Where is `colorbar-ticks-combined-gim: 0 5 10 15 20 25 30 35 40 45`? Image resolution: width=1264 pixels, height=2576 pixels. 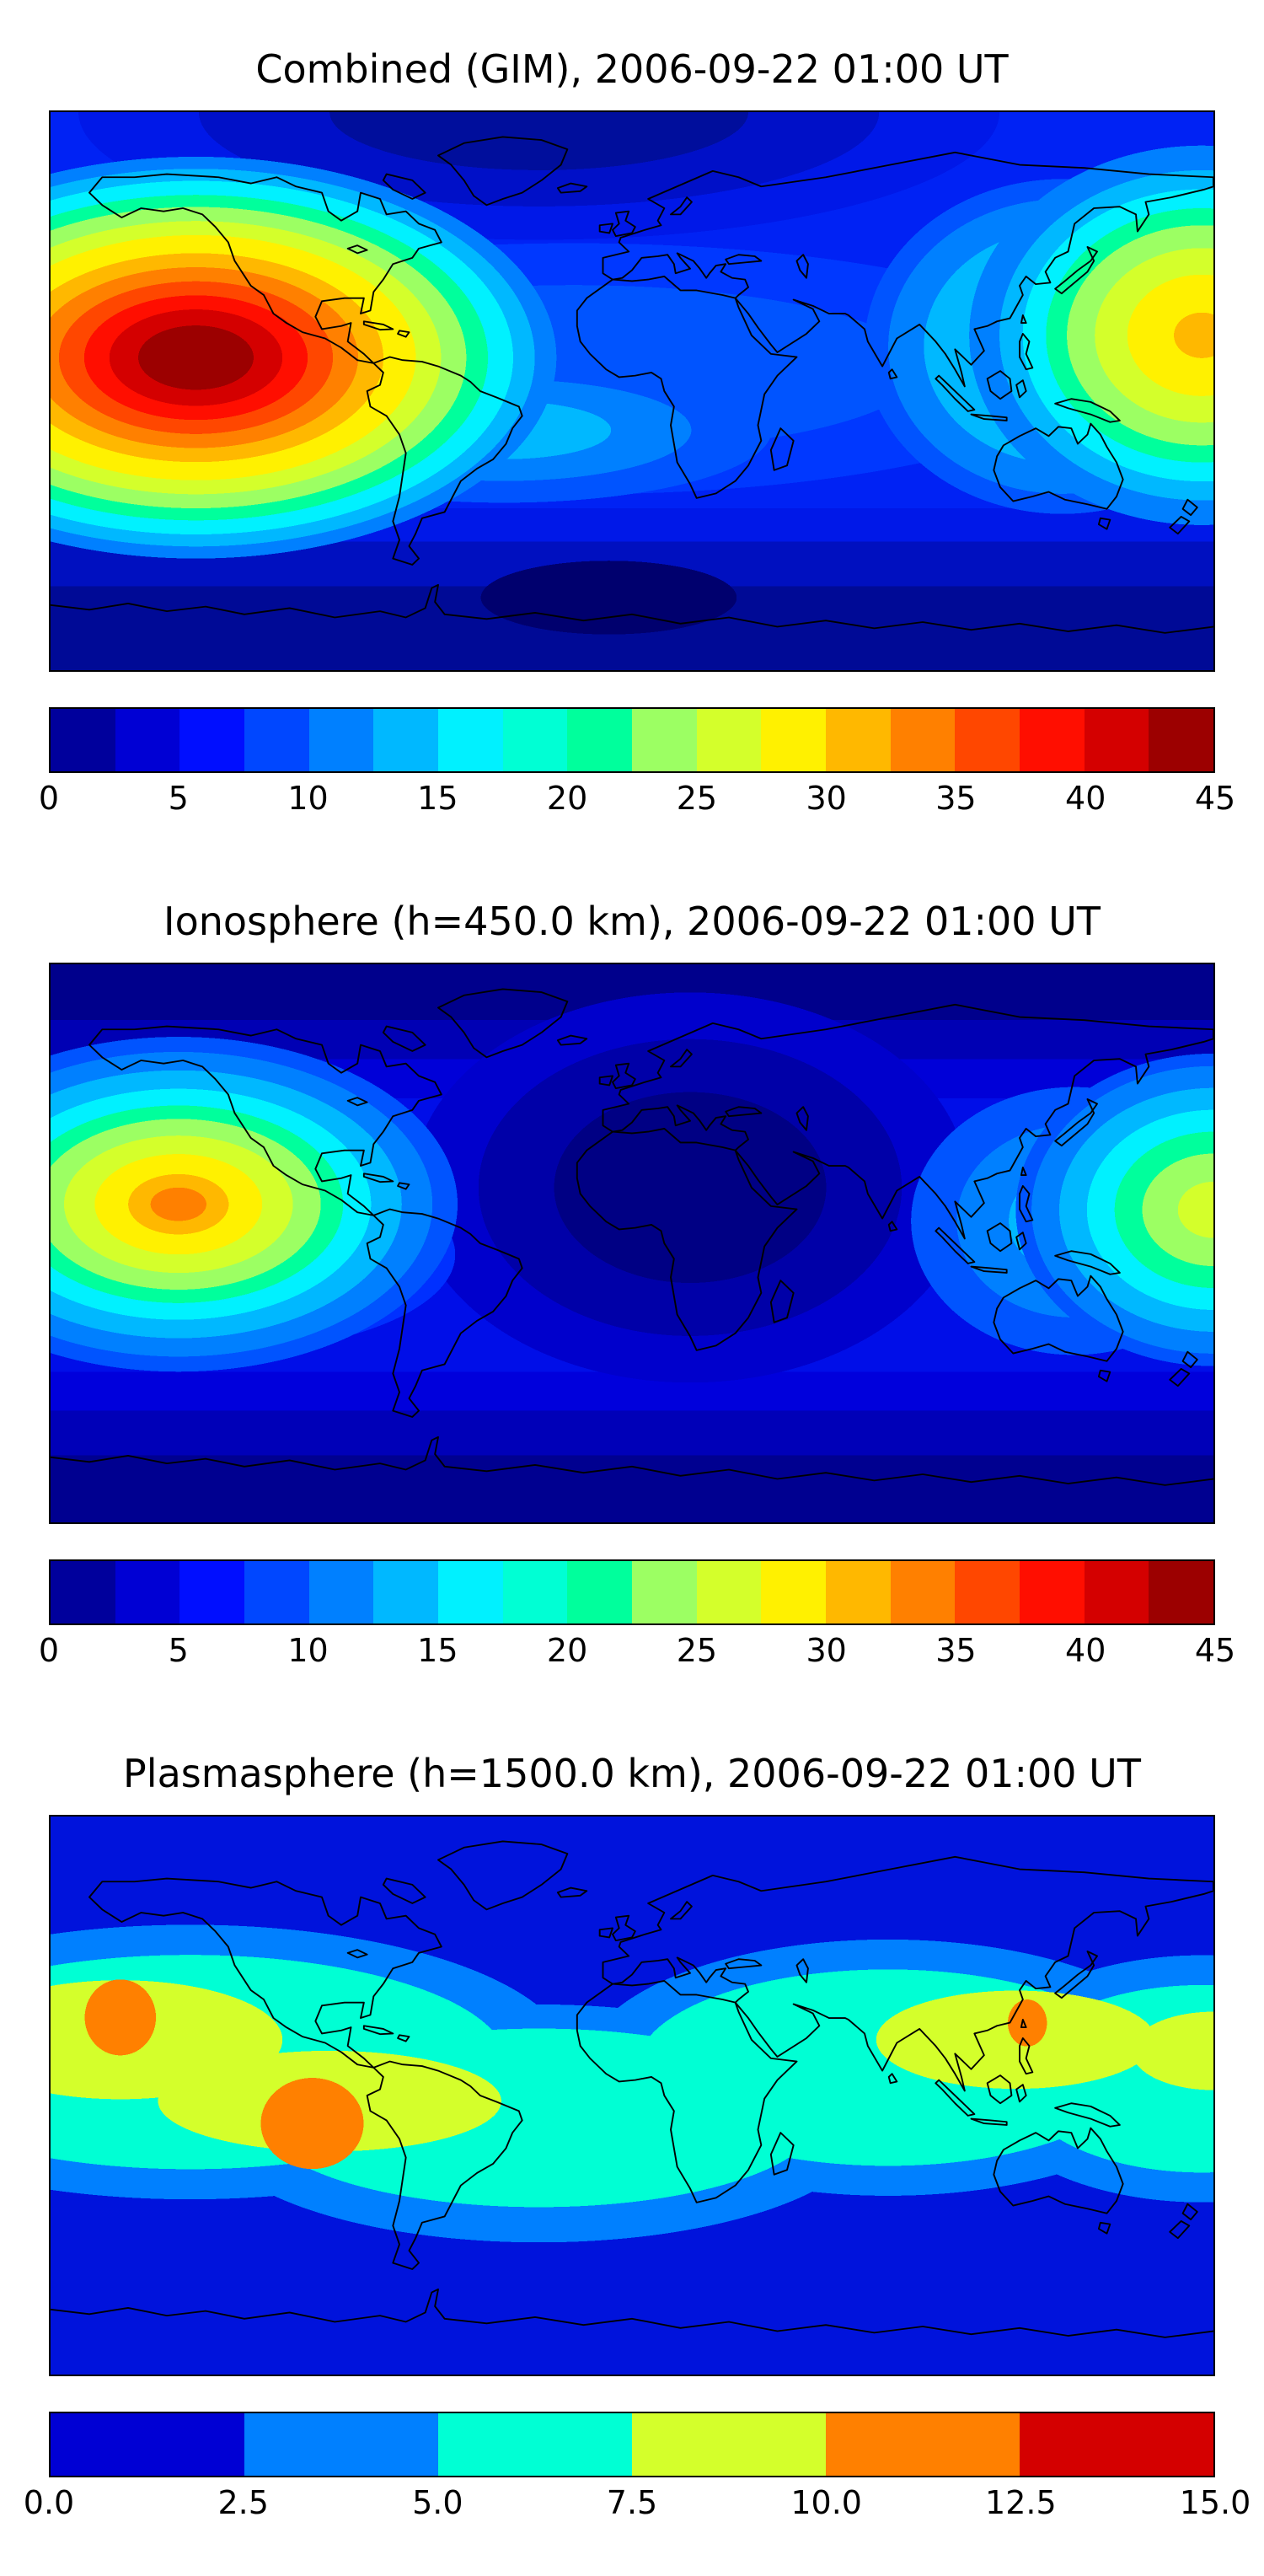 colorbar-ticks-combined-gim: 0 5 10 15 20 25 30 35 40 45 is located at coordinates (637, 799).